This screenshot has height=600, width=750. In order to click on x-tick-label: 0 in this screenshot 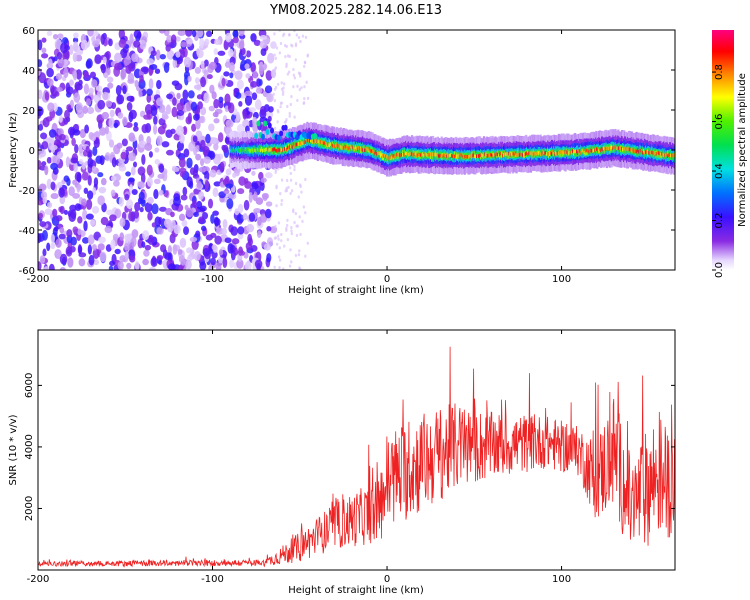, I will do `click(387, 579)`.